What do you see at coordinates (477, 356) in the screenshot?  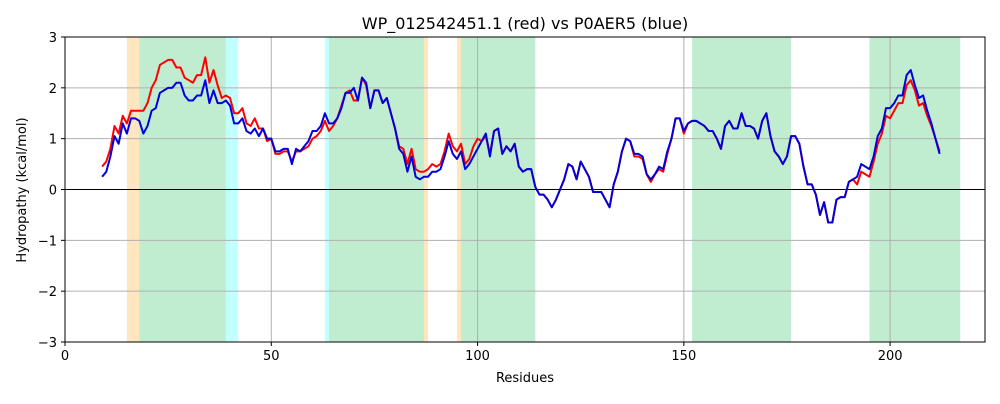 I see `x-tick-label: 100` at bounding box center [477, 356].